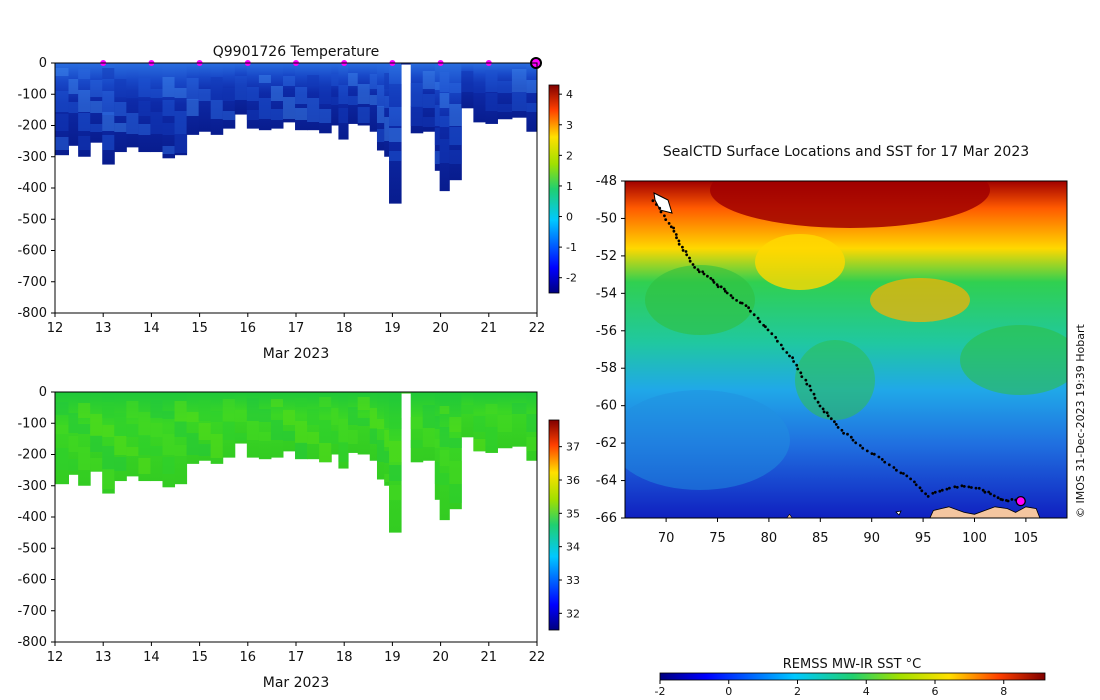 Image resolution: width=1100 pixels, height=700 pixels. I want to click on y-tick-label: -100, so click(32, 423).